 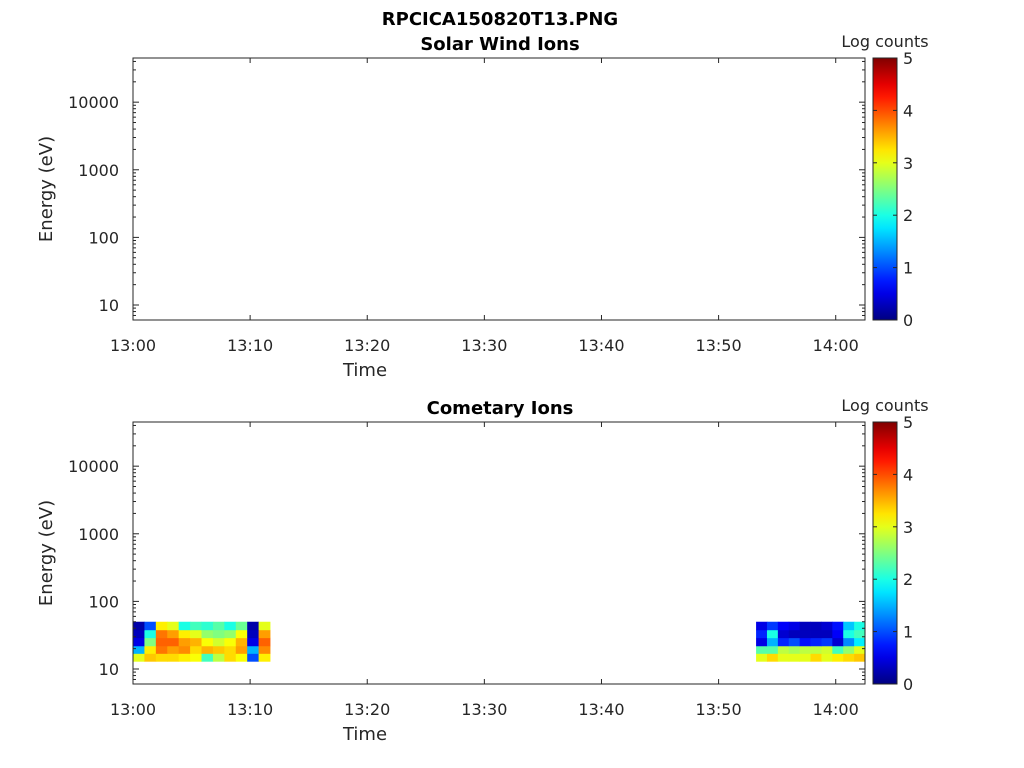 What do you see at coordinates (93, 102) in the screenshot?
I see `y-tick-label: 10000` at bounding box center [93, 102].